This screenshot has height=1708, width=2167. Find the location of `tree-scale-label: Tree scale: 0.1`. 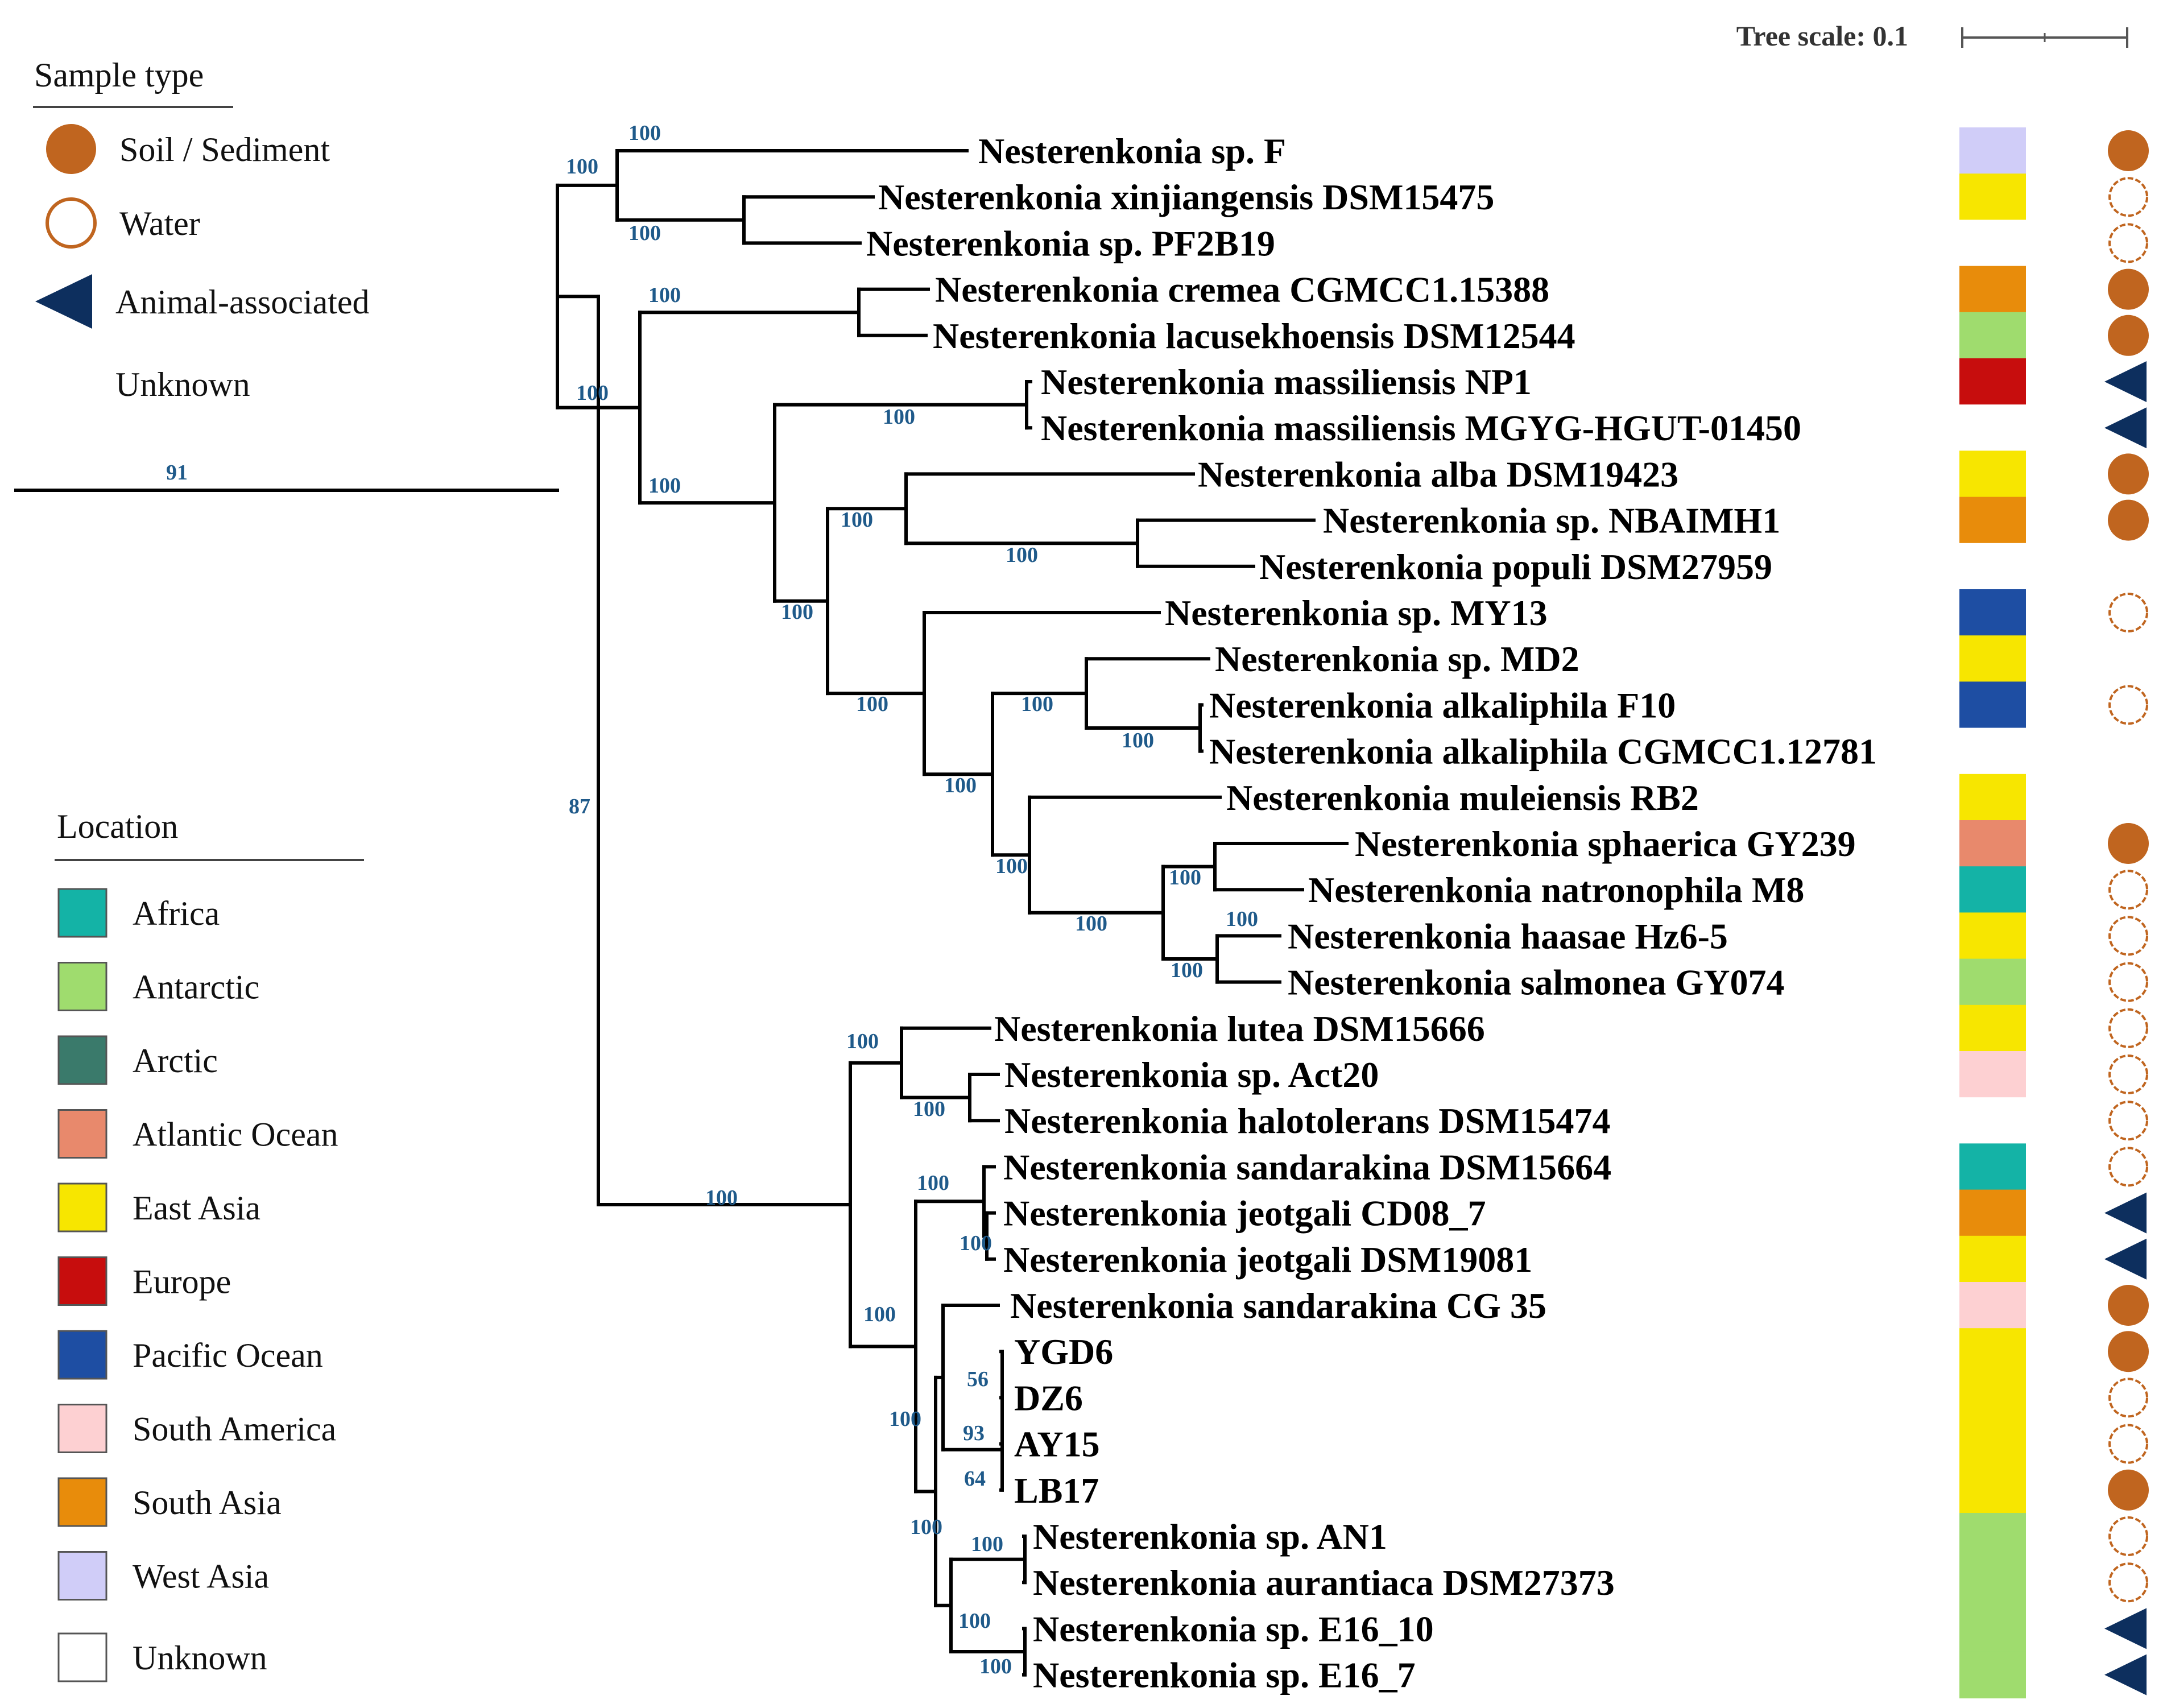

tree-scale-label: Tree scale: 0.1 is located at coordinates (1822, 36).